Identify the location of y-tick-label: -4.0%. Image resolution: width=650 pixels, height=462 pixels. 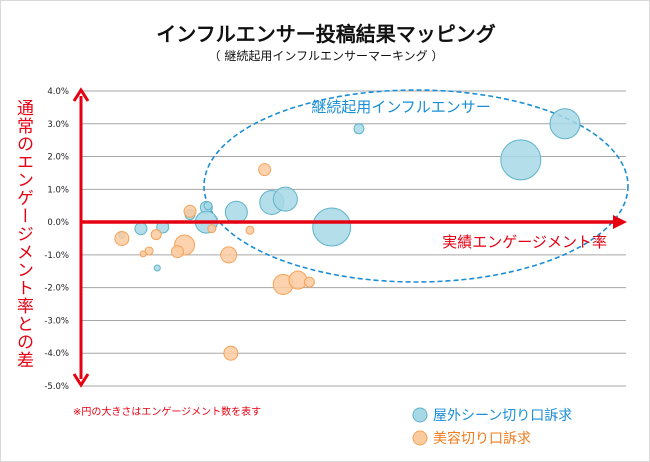
(56, 354).